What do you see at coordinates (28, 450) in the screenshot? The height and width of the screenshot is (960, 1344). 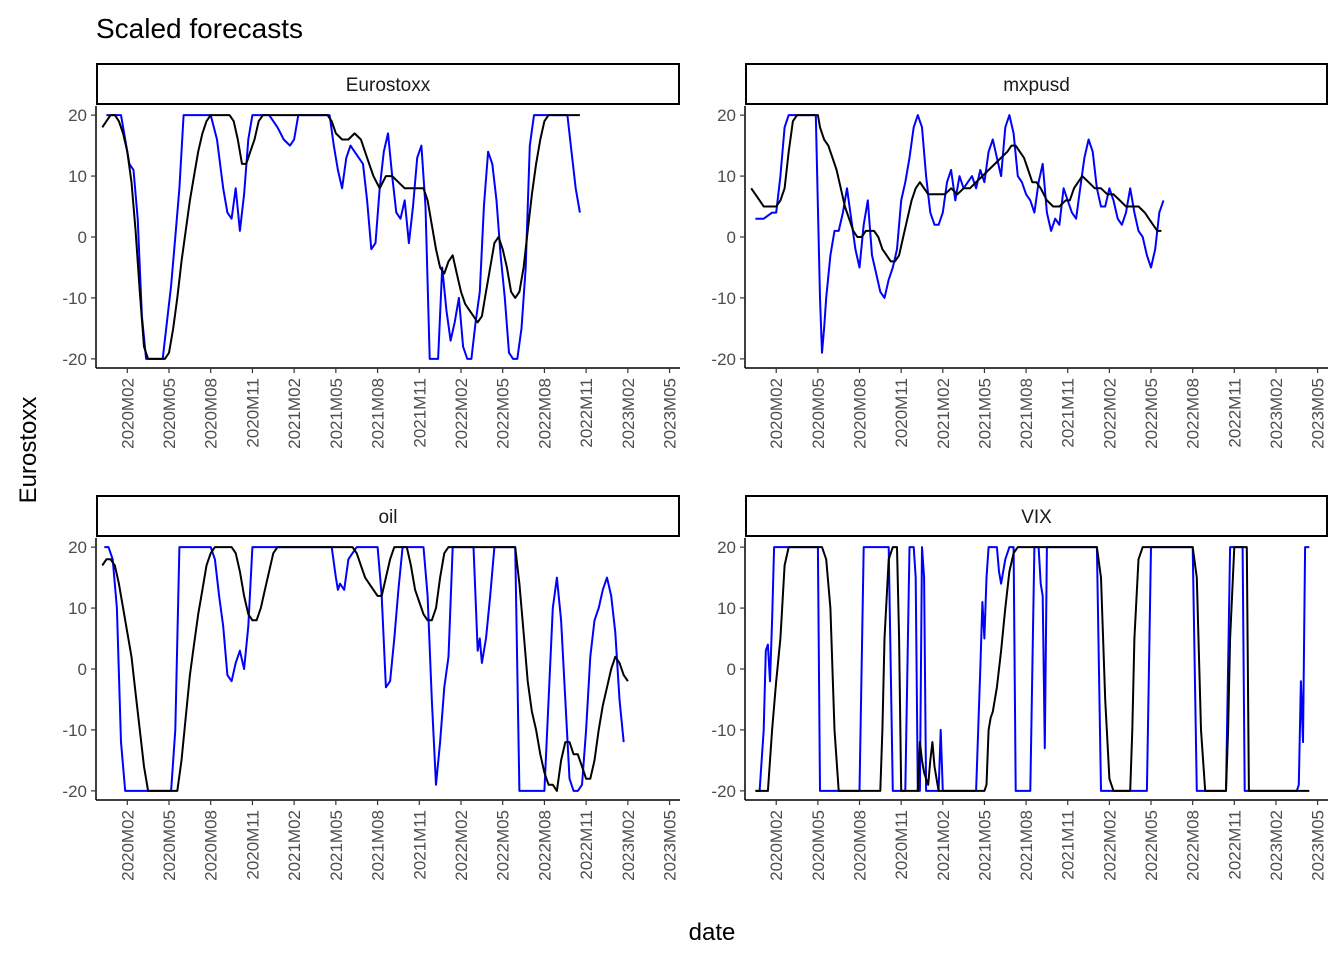 I see `y-axis-title: Eurostoxx` at bounding box center [28, 450].